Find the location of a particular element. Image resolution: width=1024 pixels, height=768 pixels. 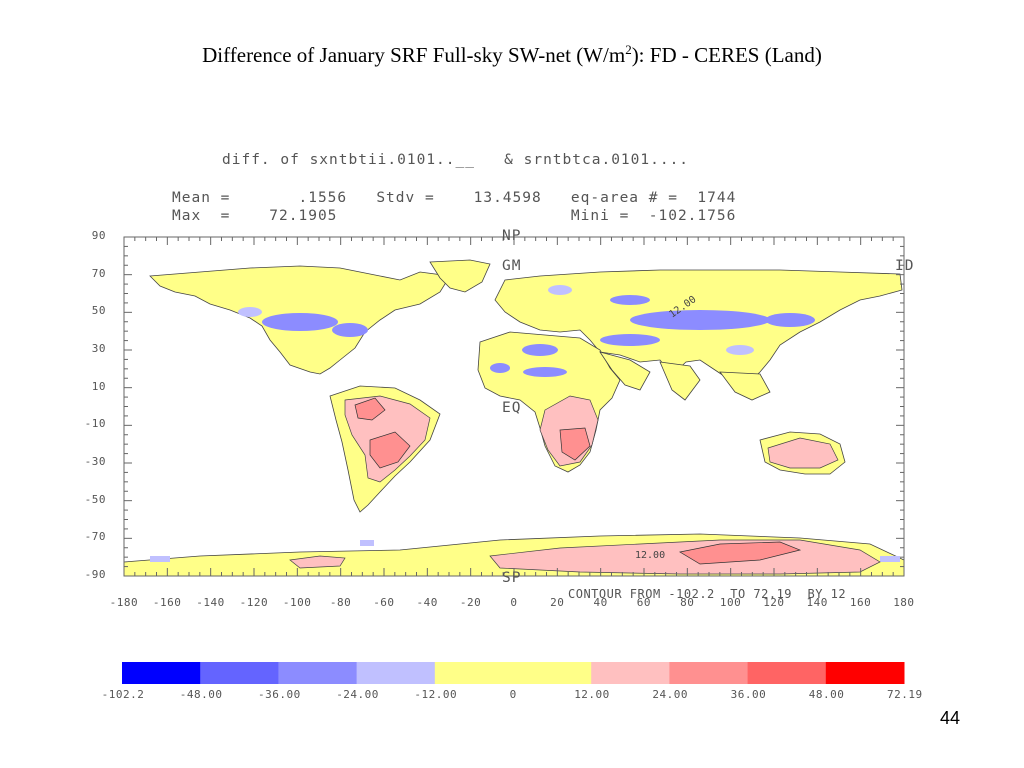

equator-label: EQ is located at coordinates (512, 408).